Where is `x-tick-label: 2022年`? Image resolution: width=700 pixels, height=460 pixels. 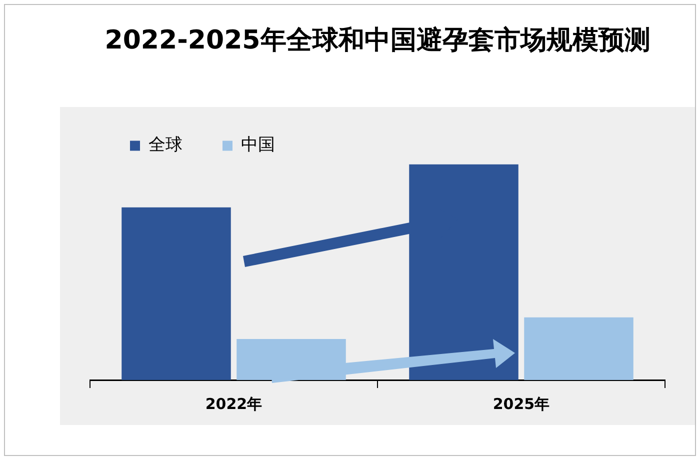 x-tick-label: 2022年 is located at coordinates (233, 403).